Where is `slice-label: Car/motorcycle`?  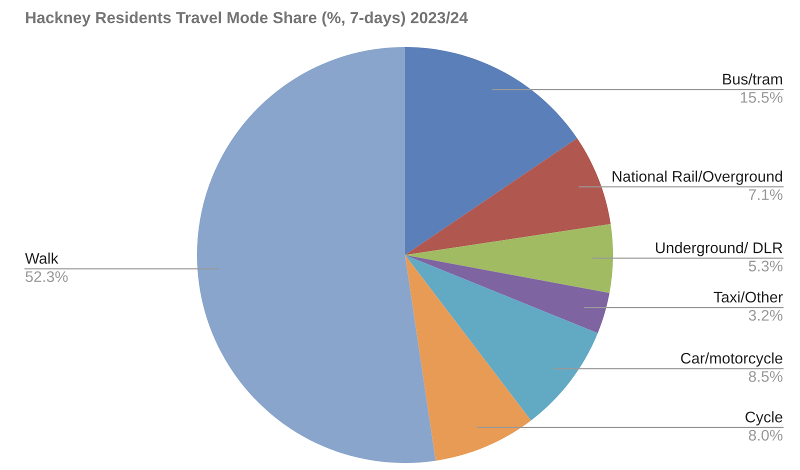
slice-label: Car/motorcycle is located at coordinates (731, 359).